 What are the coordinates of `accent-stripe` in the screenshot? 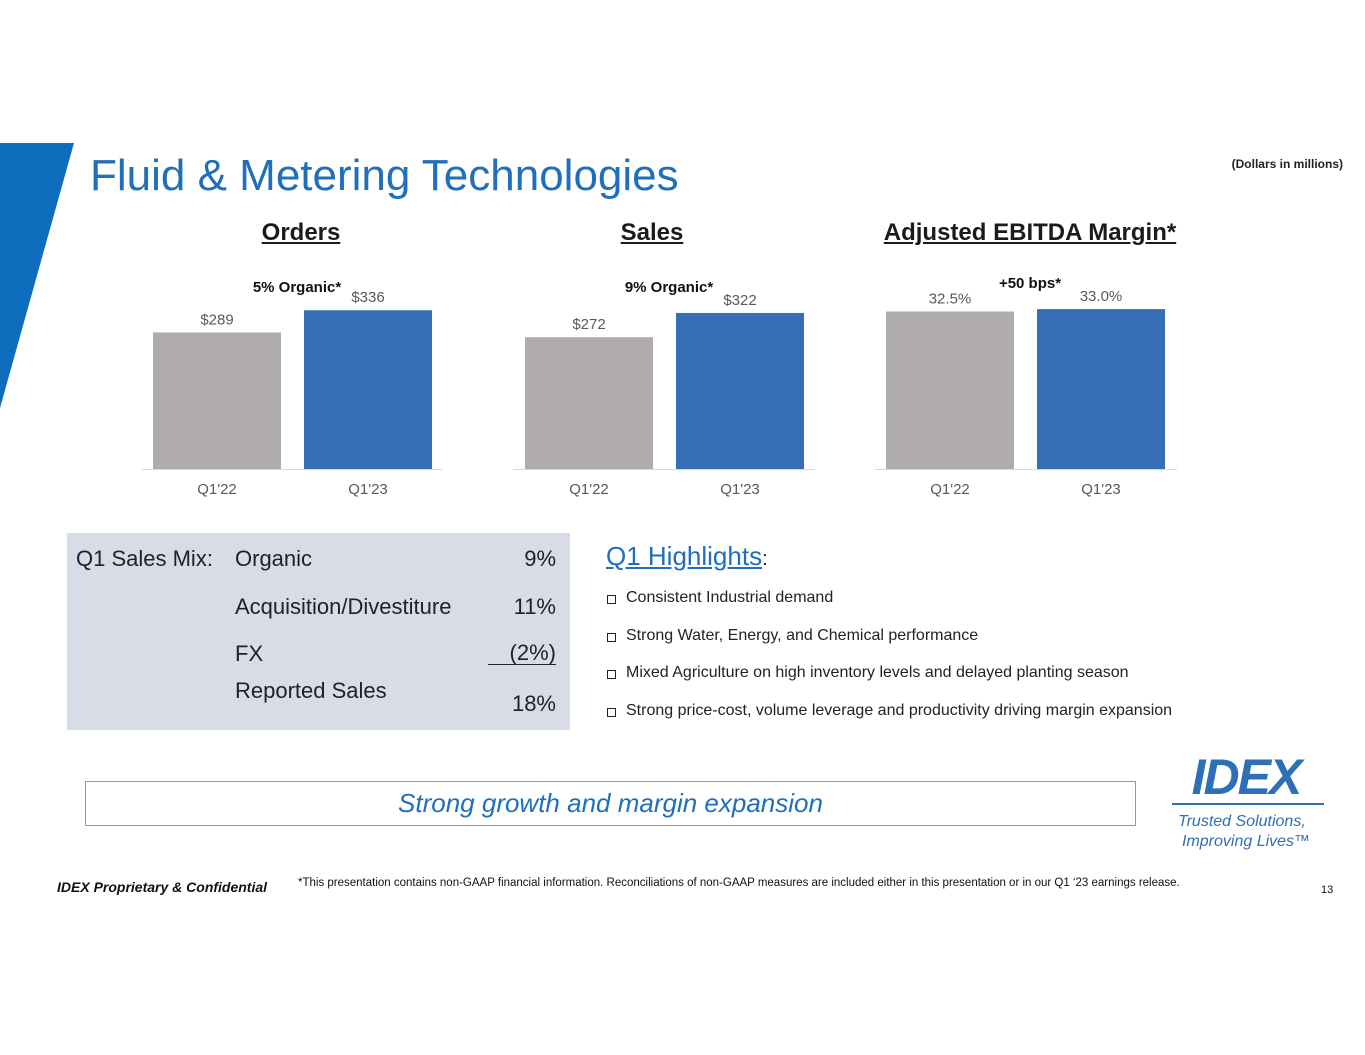 It's located at (37, 275).